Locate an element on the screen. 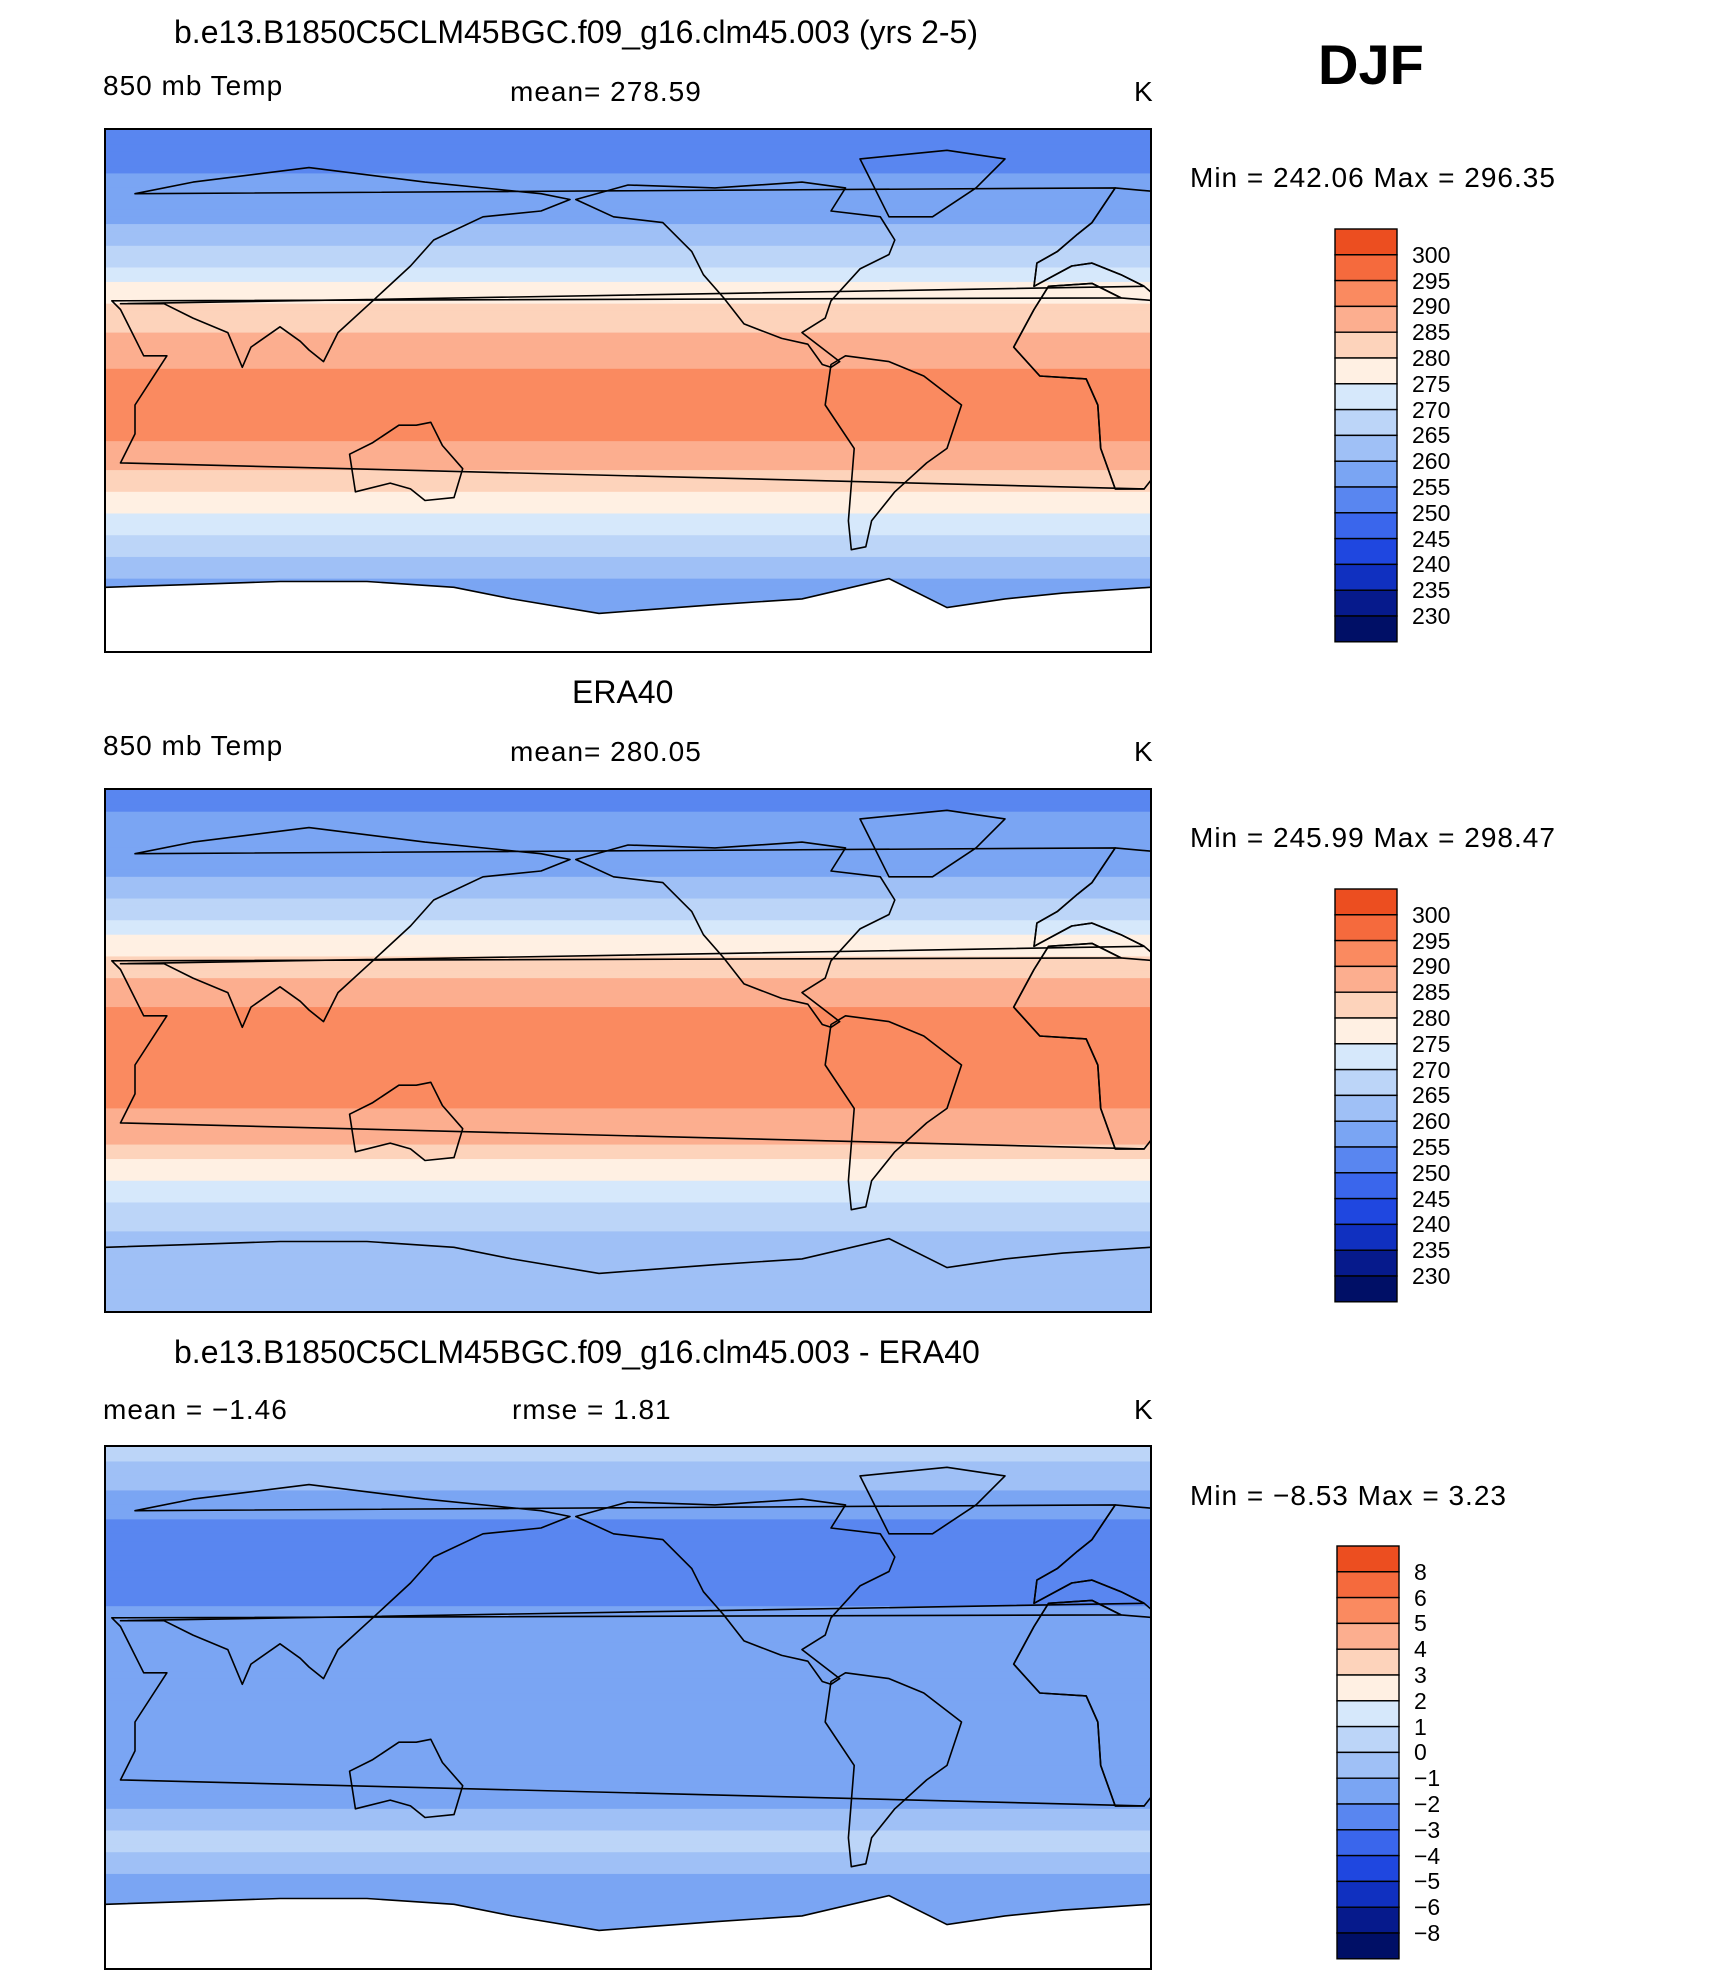 This screenshot has height=1970, width=1710. panel-3-units-label: K is located at coordinates (1144, 1409).